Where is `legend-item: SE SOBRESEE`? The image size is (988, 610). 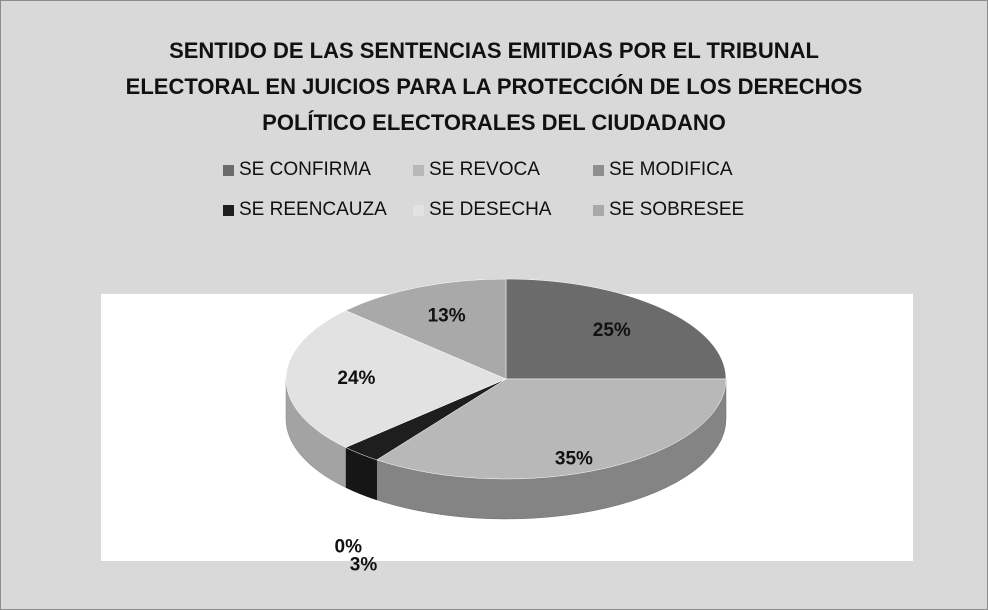
legend-item: SE SOBRESEE is located at coordinates (688, 210).